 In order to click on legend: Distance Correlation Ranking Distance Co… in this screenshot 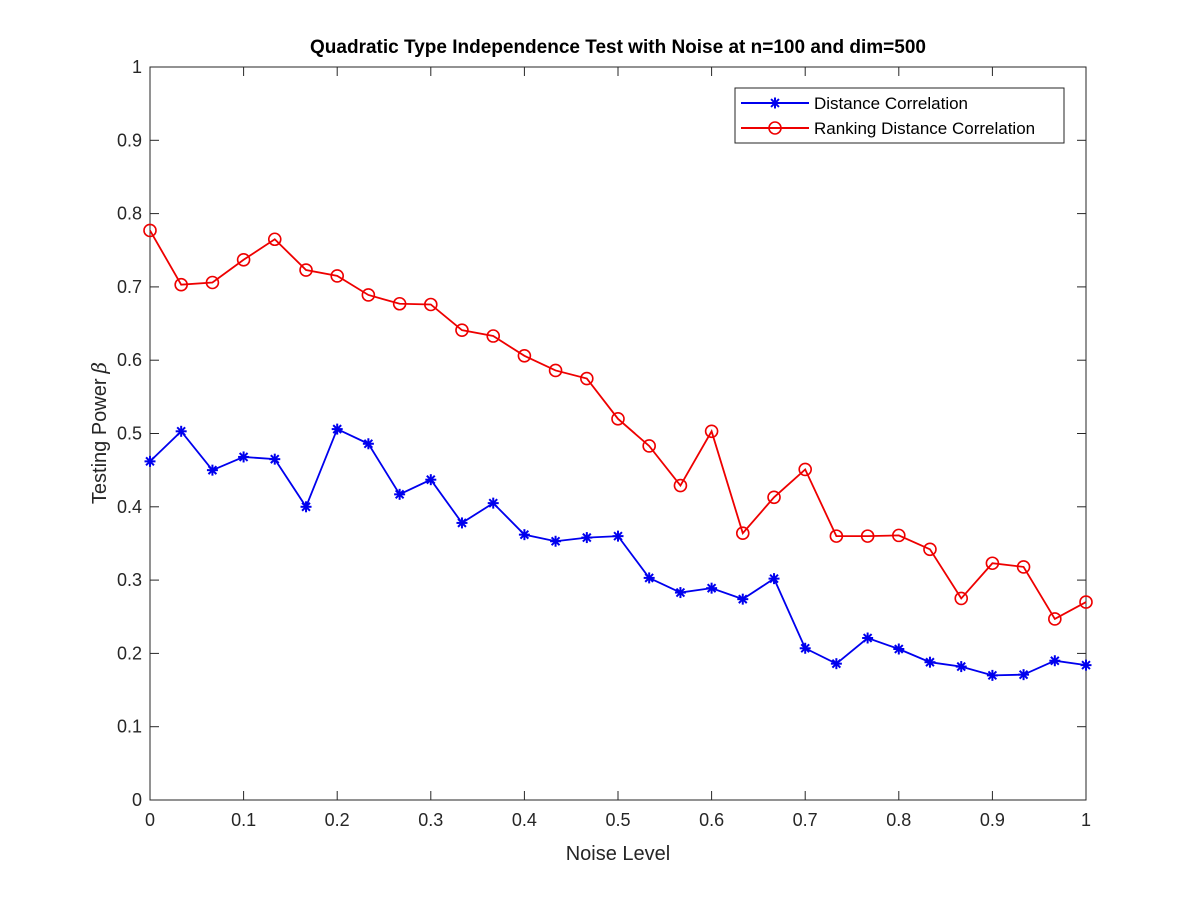, I will do `click(899, 115)`.